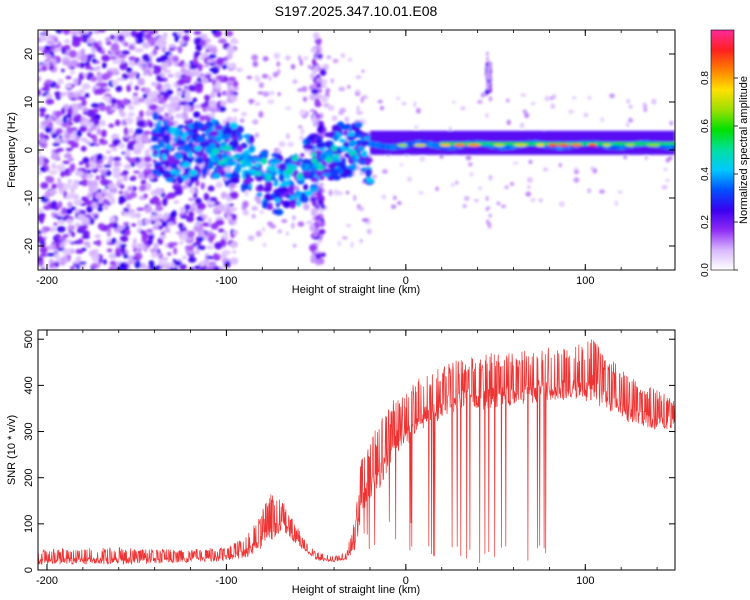  Describe the element at coordinates (744, 150) in the screenshot. I see `colorbar-label: Normalized spectral amplitude` at that location.